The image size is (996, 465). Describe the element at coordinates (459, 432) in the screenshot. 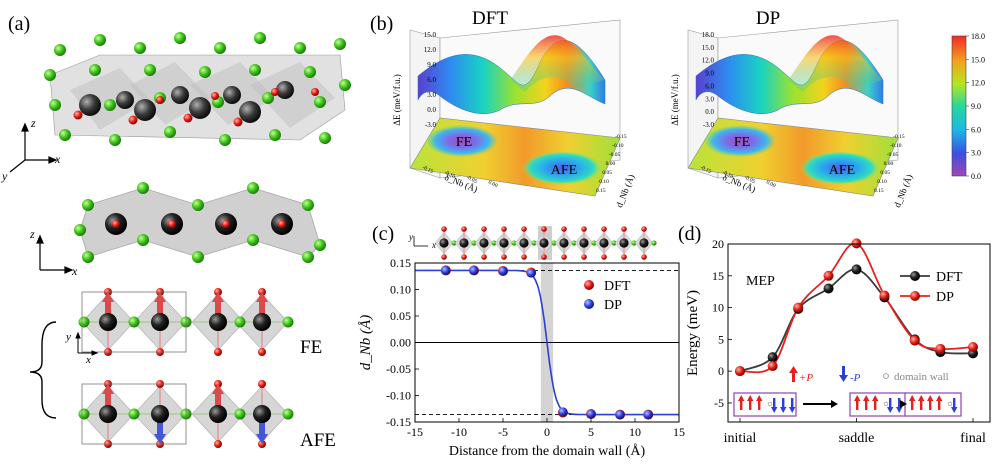

I see `x-tick-label: -10` at that location.